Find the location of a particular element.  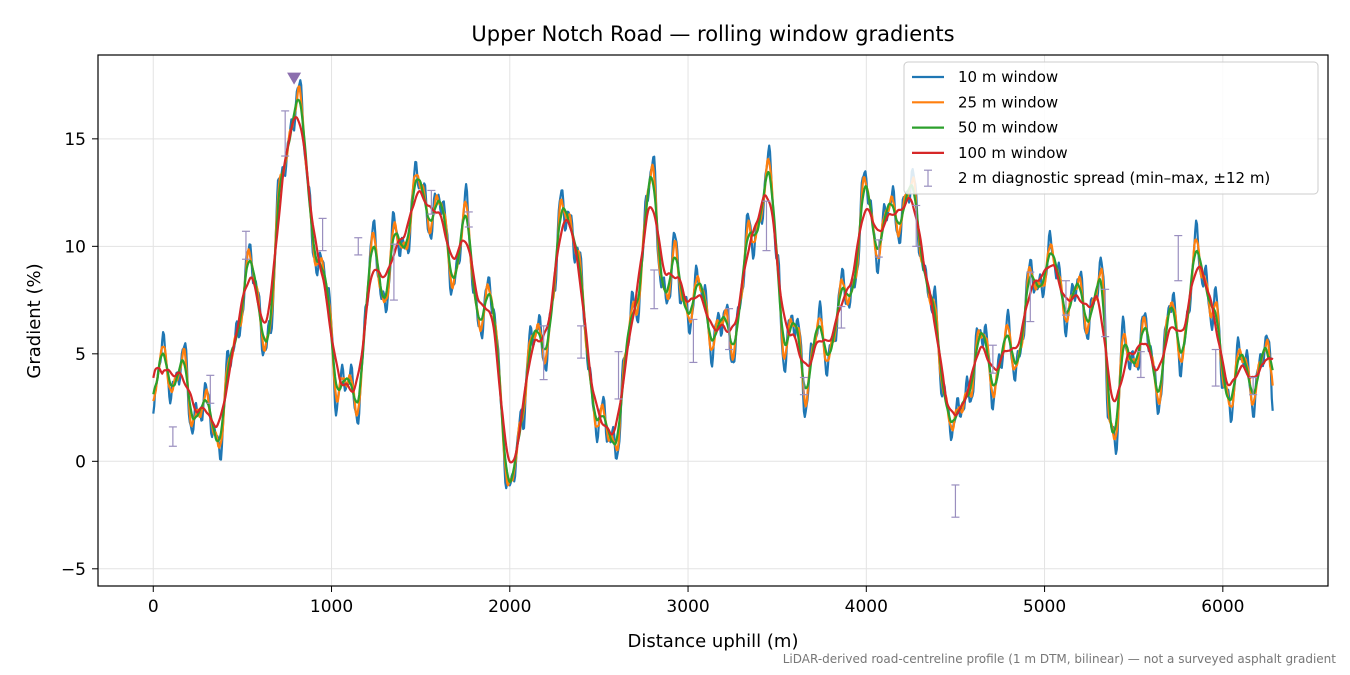

legend-label: 25 m window is located at coordinates (1008, 102).